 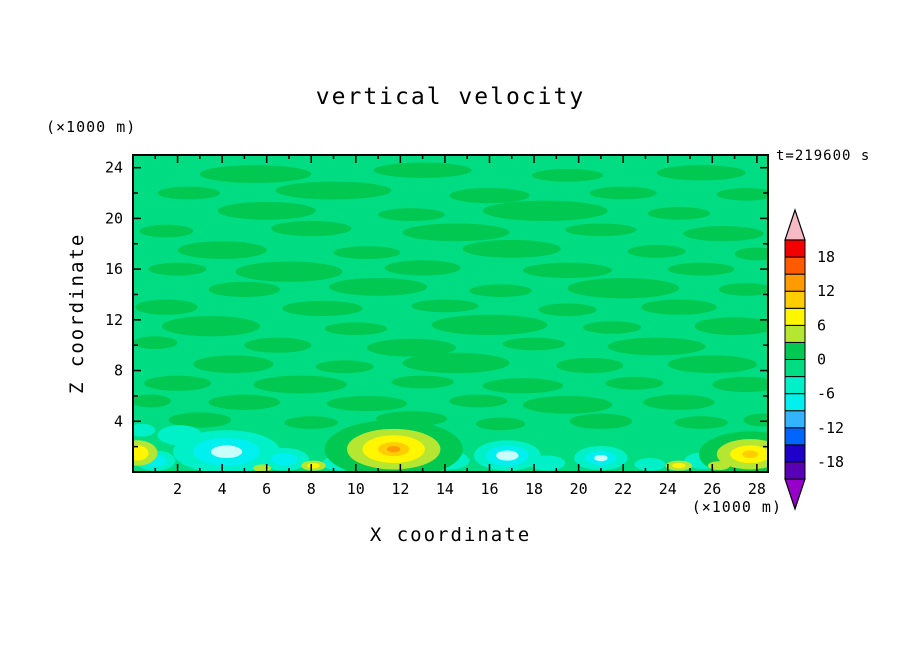 I want to click on colorbar-under-arrow, so click(x=795, y=494).